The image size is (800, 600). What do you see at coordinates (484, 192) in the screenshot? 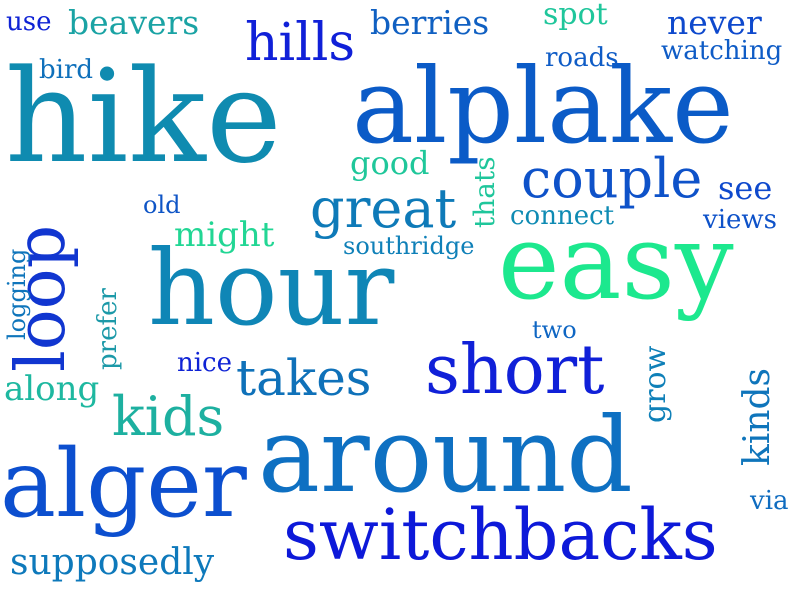
I see `word-thats: thats` at bounding box center [484, 192].